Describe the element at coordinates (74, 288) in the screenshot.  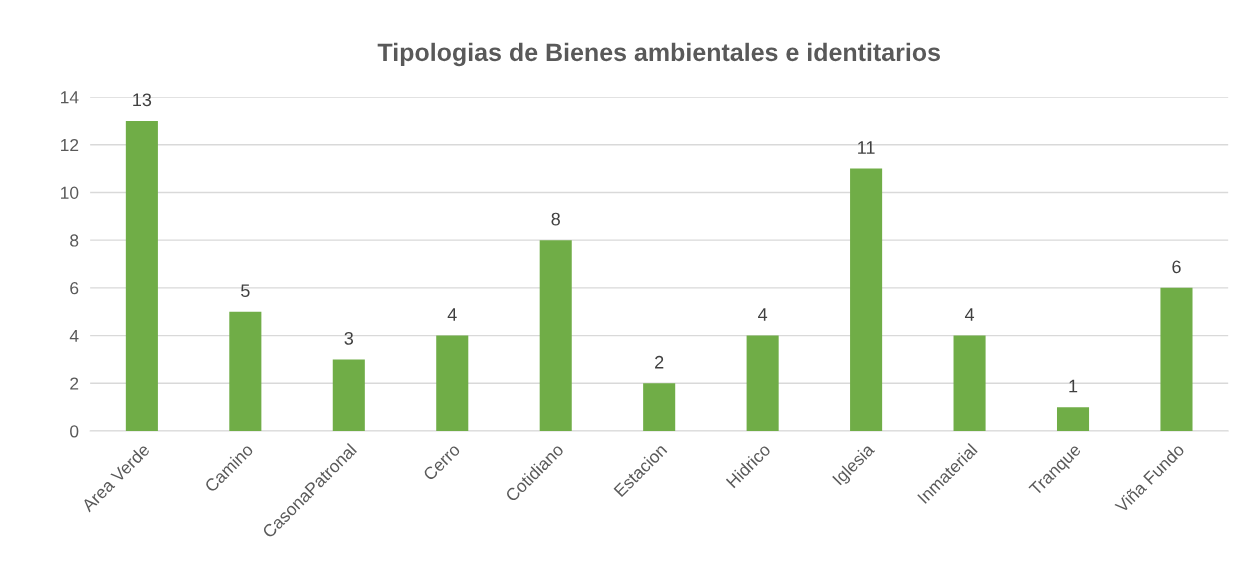
I see `y-tick-label: 6` at that location.